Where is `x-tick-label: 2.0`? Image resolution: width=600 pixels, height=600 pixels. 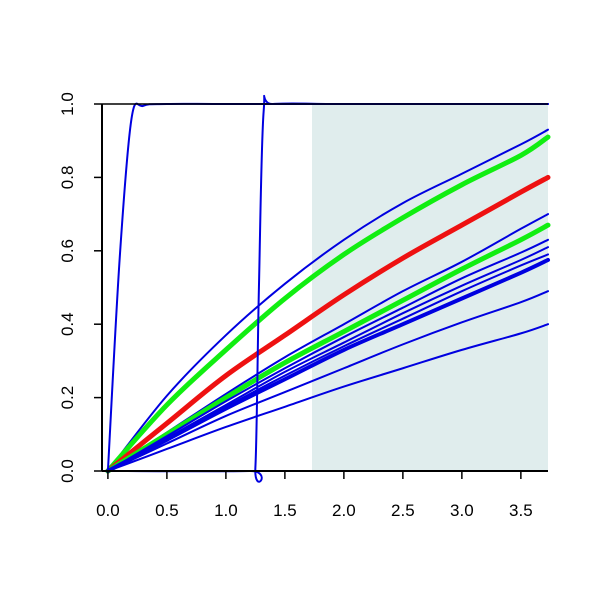
x-tick-label: 2.0 is located at coordinates (344, 510).